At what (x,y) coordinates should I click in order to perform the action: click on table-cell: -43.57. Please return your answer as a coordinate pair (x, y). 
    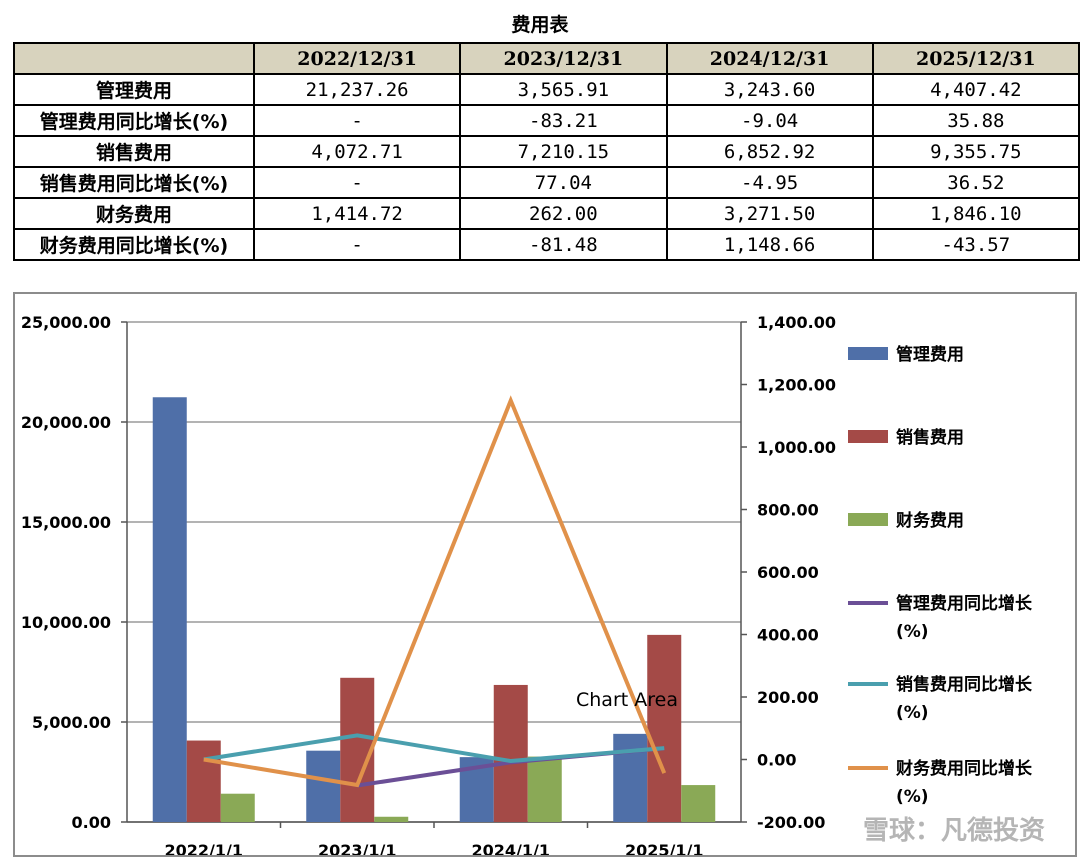
    Looking at the image, I should click on (975, 244).